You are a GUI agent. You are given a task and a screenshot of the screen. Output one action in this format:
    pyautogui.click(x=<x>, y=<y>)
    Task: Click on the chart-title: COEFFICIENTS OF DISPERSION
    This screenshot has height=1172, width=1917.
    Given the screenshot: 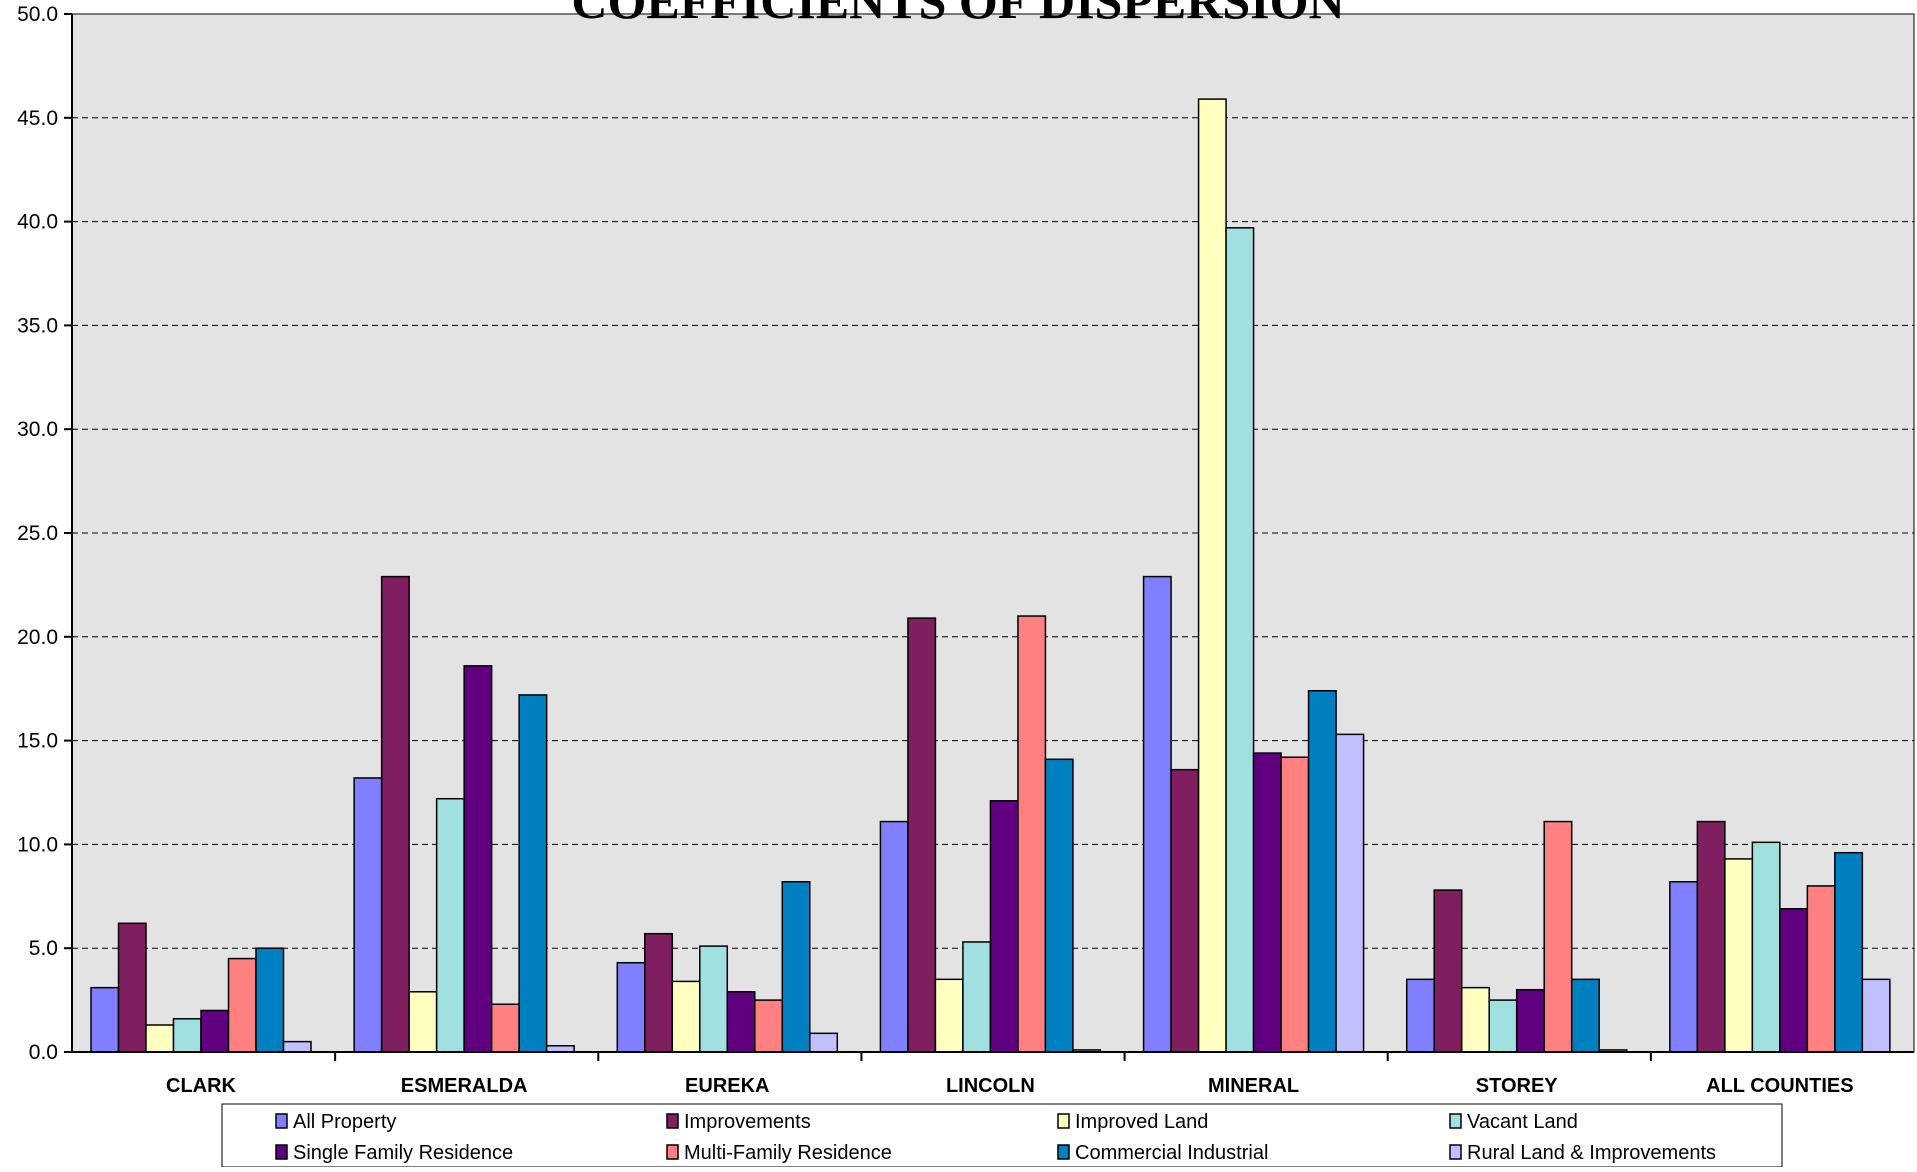 What is the action you would take?
    pyautogui.click(x=957, y=14)
    